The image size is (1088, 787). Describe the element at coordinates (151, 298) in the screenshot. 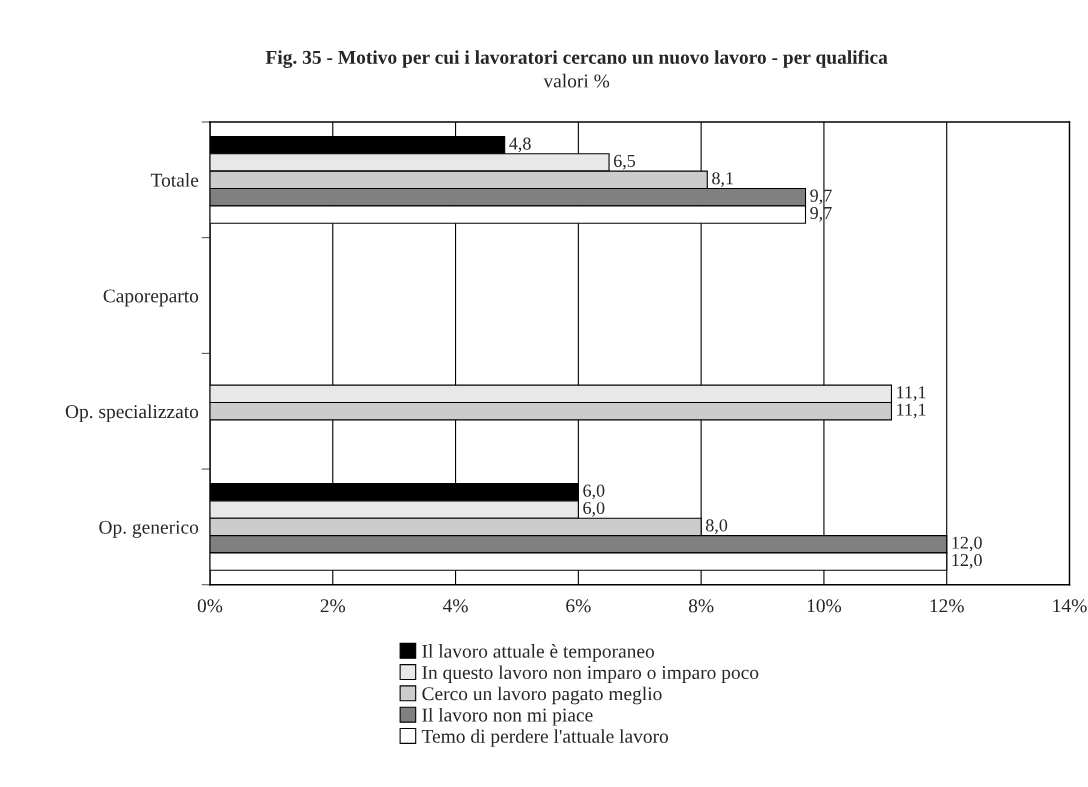

I see `y-tick-label: Caporeparto` at that location.